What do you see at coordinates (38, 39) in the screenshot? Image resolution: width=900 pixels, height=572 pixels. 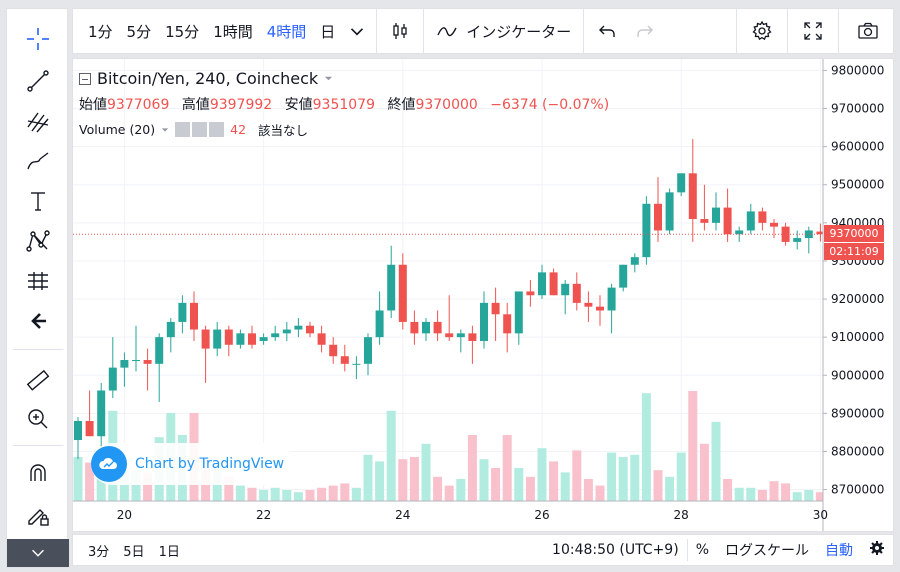 I see `crosshair-icon` at bounding box center [38, 39].